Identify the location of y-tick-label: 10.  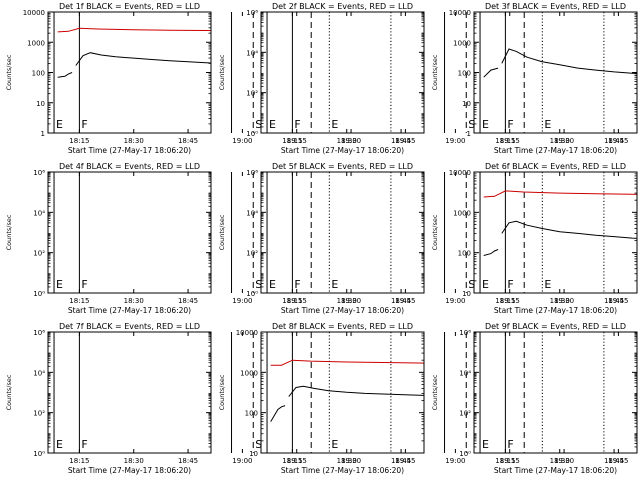
(466, 294).